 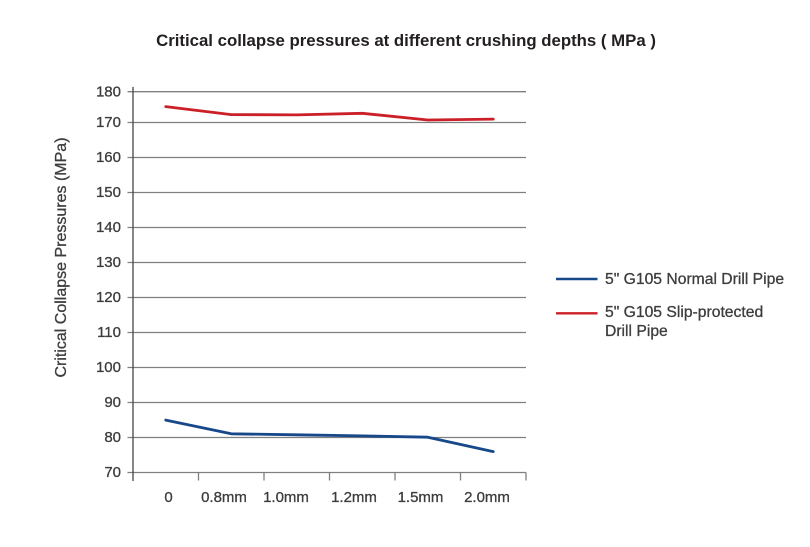 What do you see at coordinates (108, 367) in the screenshot?
I see `svg-text: 100` at bounding box center [108, 367].